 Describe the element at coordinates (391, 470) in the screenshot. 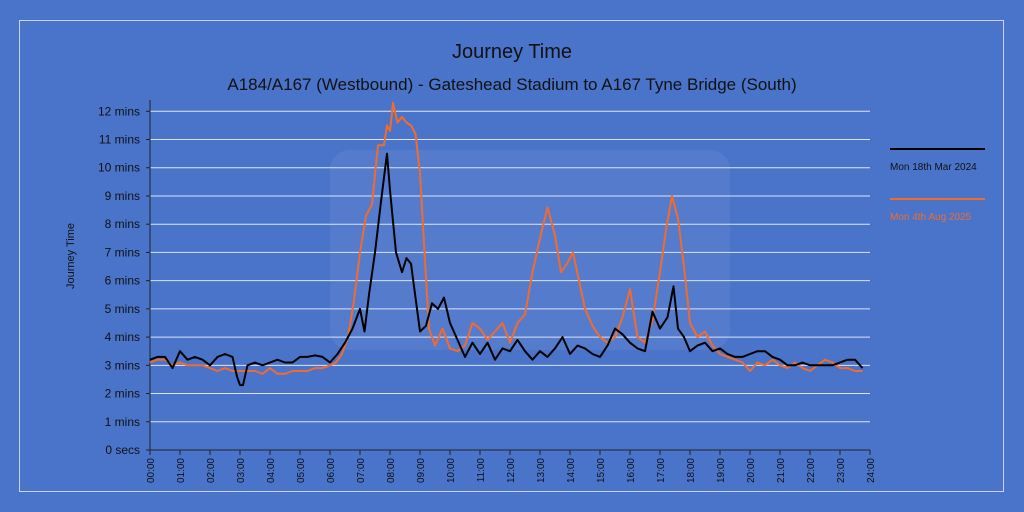

I see `x-tick-label: 08:00` at that location.